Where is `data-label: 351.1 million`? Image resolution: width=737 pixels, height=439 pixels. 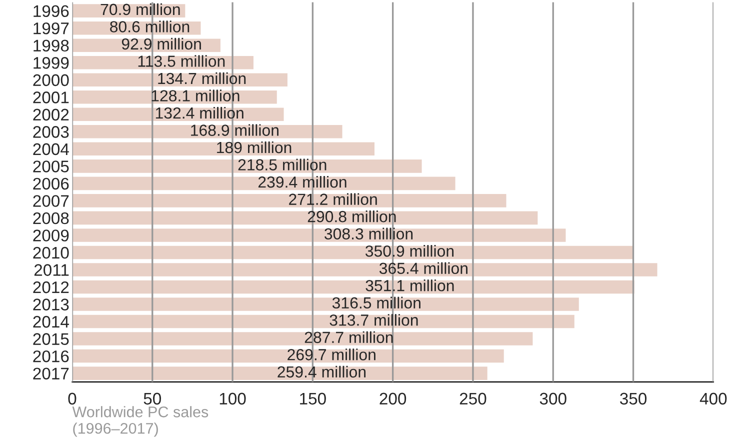
data-label: 351.1 million is located at coordinates (410, 286).